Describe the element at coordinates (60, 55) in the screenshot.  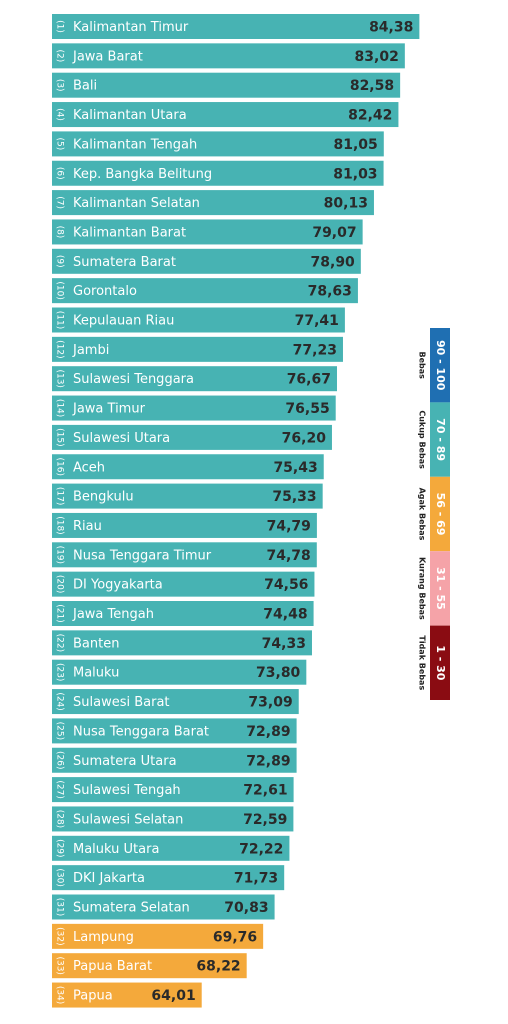
I see `rank-label: (2)` at that location.